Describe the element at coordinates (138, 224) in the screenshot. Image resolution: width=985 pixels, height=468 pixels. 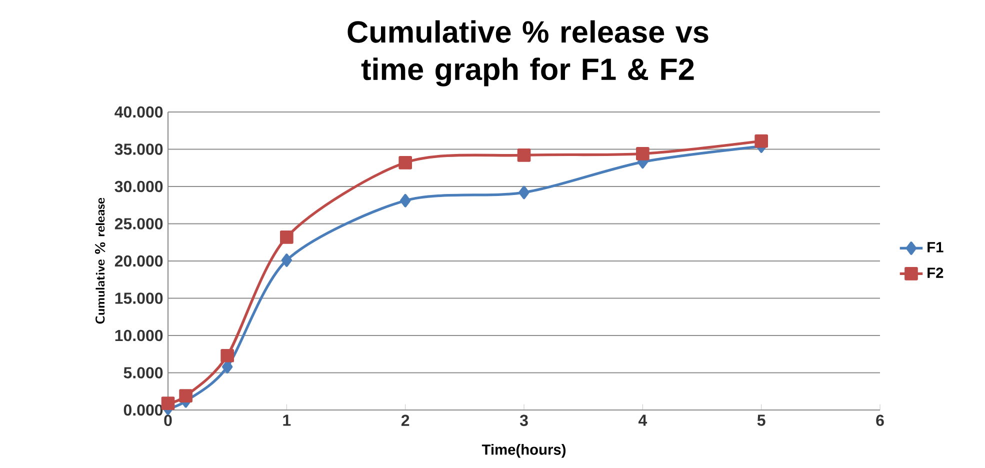
I see `y-tick-label: 25.000` at that location.